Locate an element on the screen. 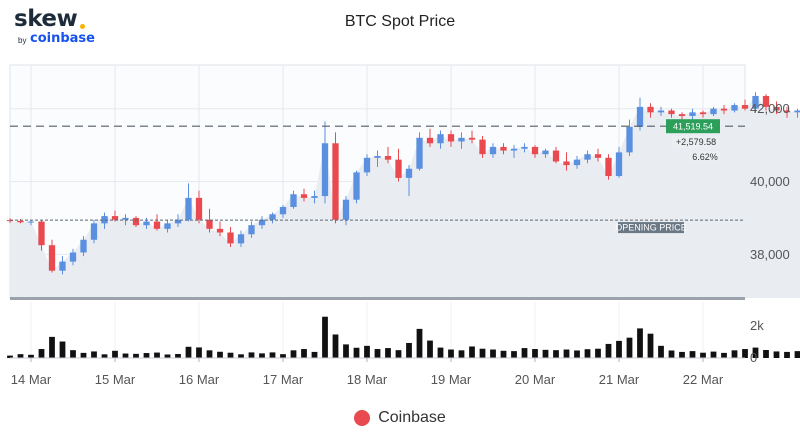  logo-coinbase-text: coinbase is located at coordinates (62, 38).